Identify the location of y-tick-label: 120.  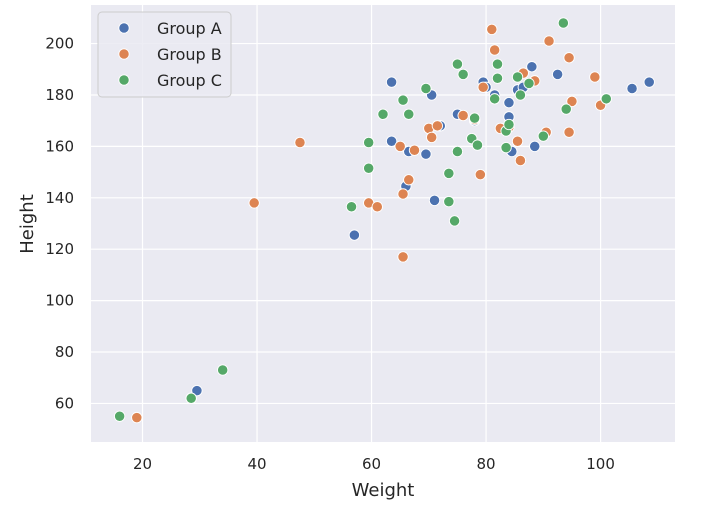
(59, 249).